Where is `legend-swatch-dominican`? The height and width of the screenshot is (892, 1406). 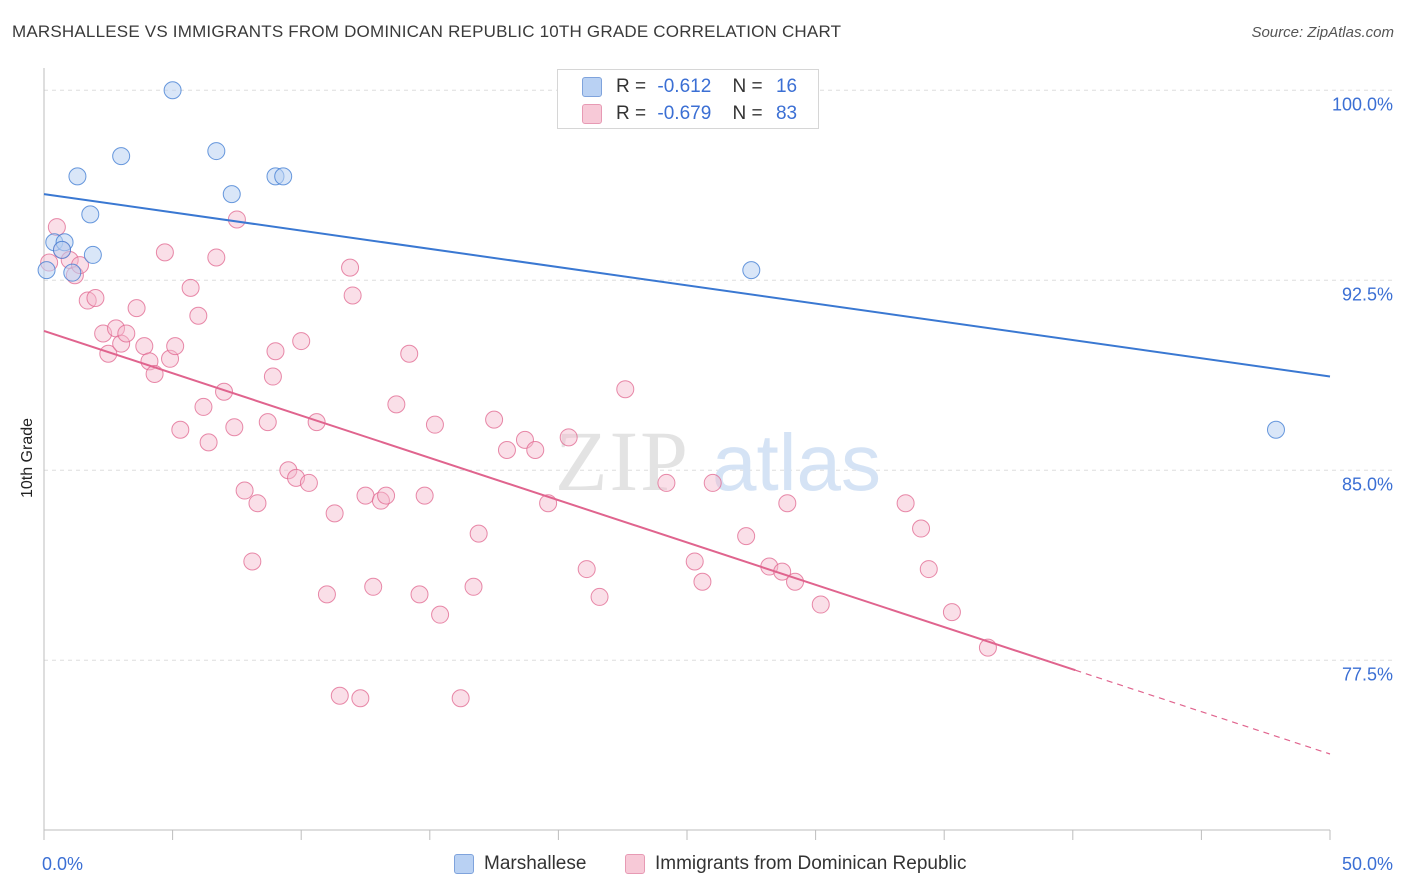 legend-swatch-dominican is located at coordinates (635, 864).